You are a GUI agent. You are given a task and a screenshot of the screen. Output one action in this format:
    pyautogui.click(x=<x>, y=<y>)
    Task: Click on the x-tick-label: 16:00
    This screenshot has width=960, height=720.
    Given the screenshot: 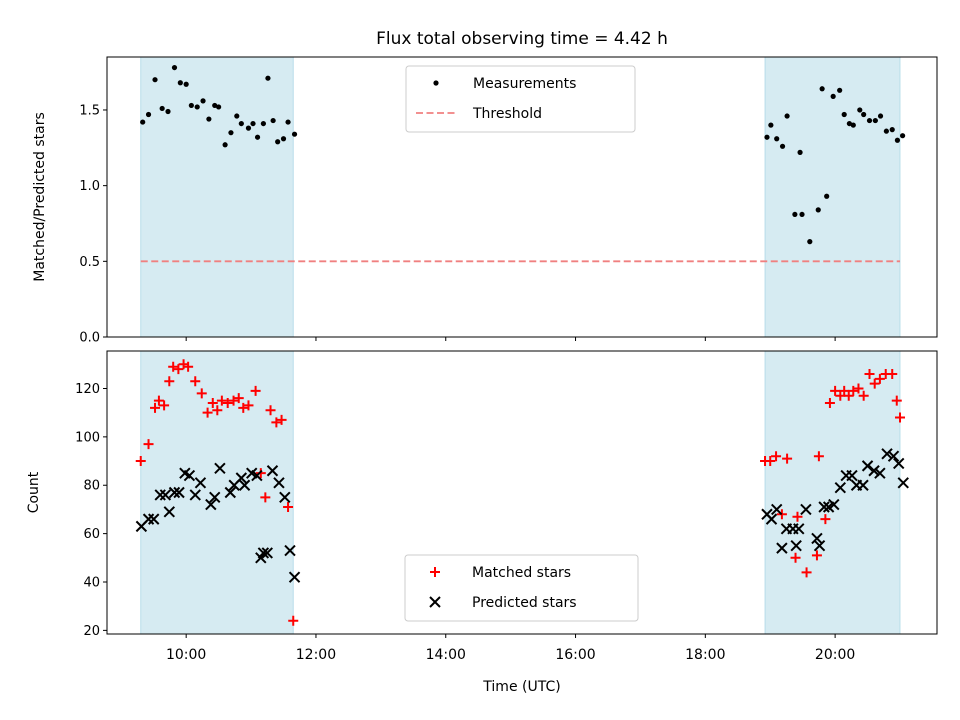 What is the action you would take?
    pyautogui.click(x=575, y=655)
    